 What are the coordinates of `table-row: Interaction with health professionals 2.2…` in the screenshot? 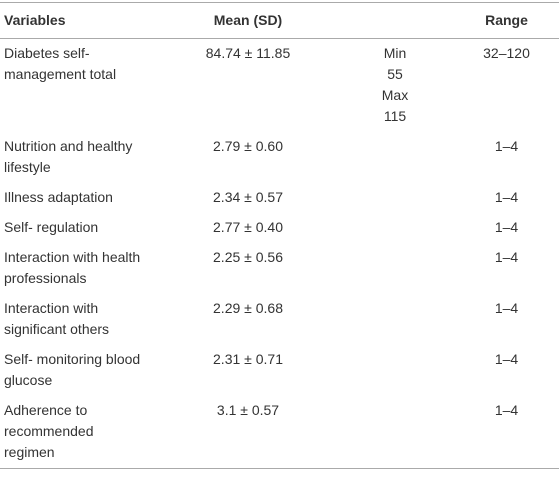 It's located at (279, 268).